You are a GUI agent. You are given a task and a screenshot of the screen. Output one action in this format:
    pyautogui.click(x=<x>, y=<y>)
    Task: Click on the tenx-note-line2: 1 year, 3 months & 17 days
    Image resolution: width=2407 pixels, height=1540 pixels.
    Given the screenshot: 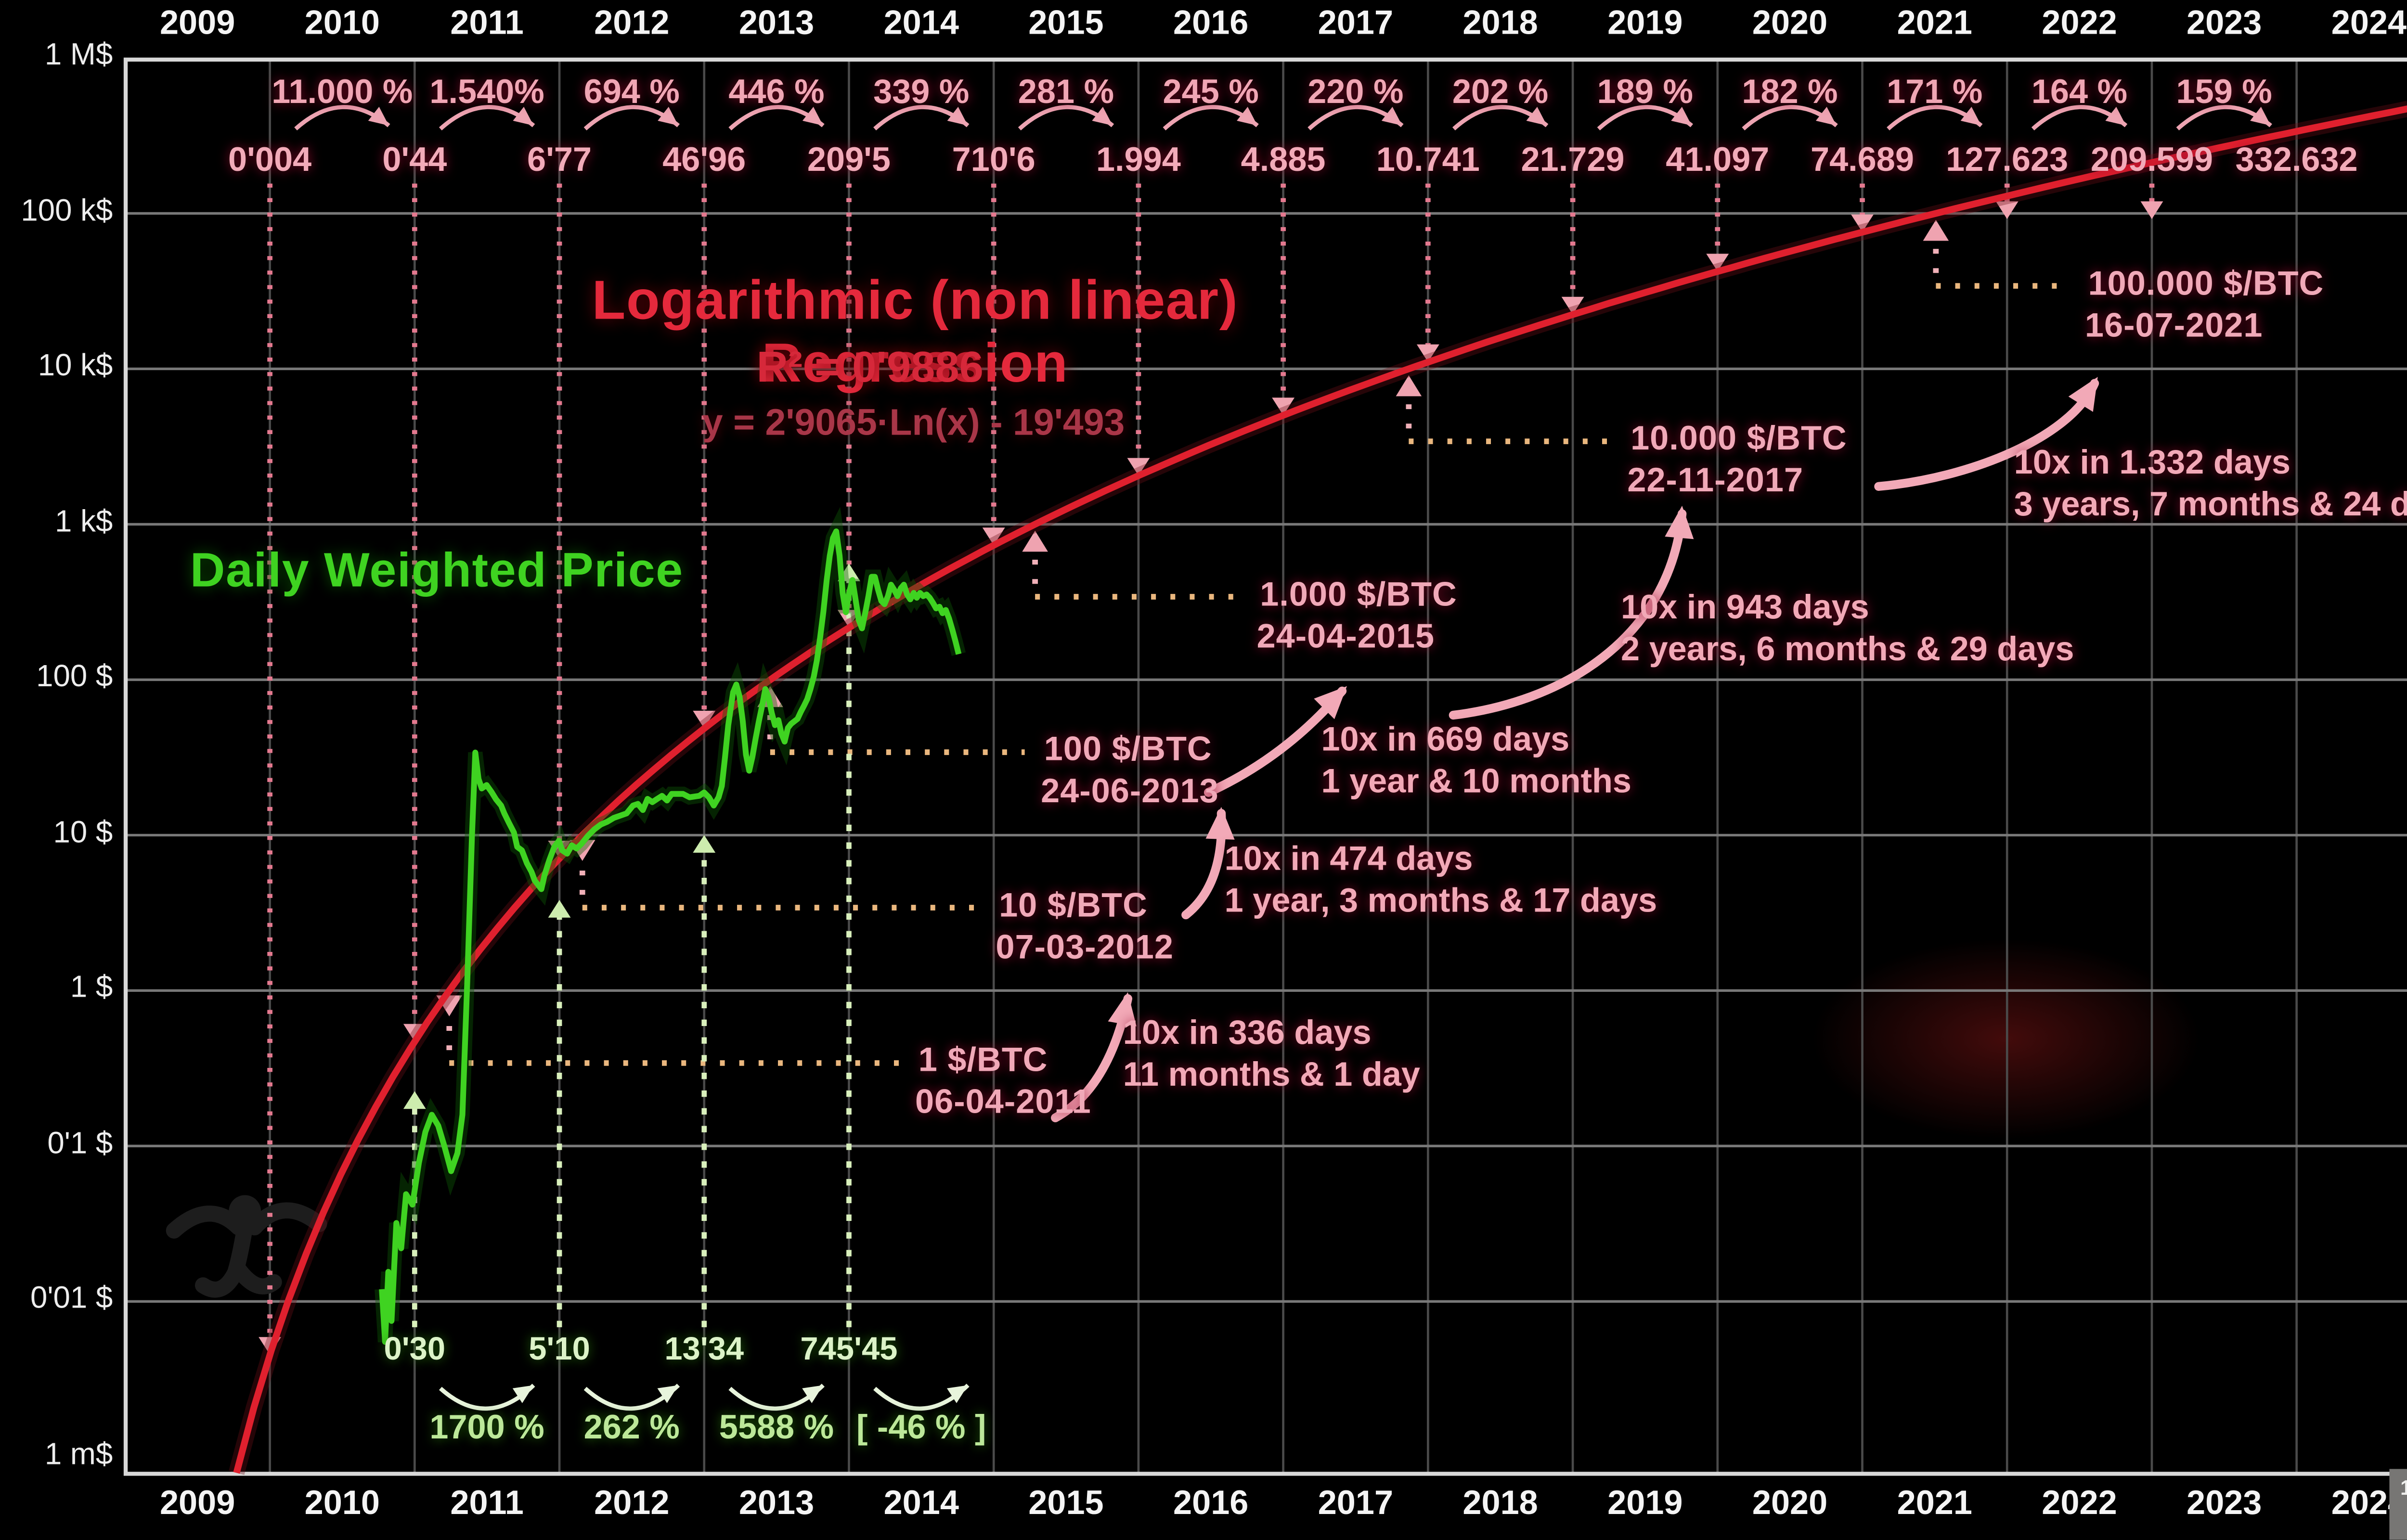 What is the action you would take?
    pyautogui.click(x=1440, y=901)
    